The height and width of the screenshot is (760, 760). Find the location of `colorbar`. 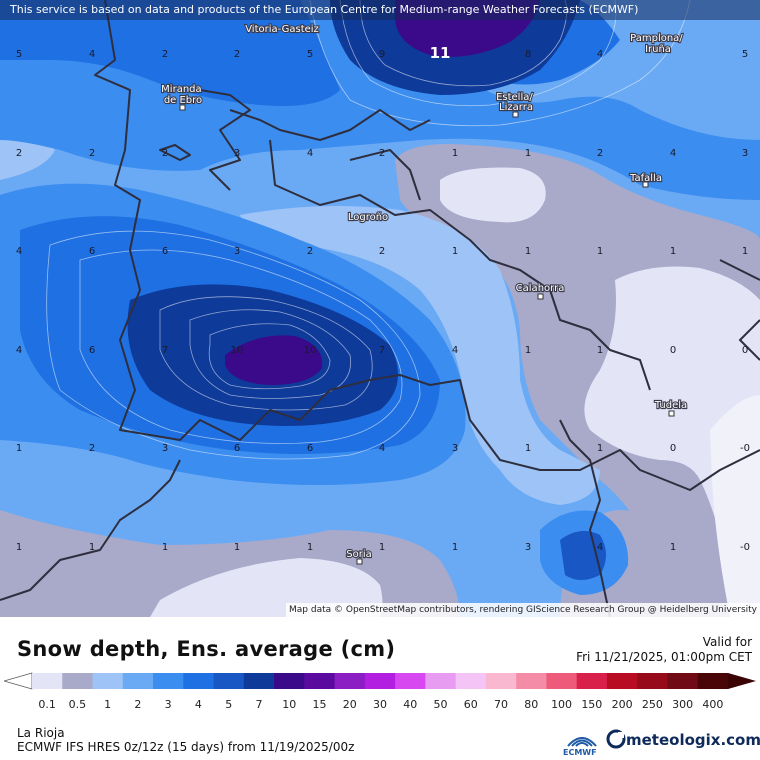

colorbar is located at coordinates (380, 681).